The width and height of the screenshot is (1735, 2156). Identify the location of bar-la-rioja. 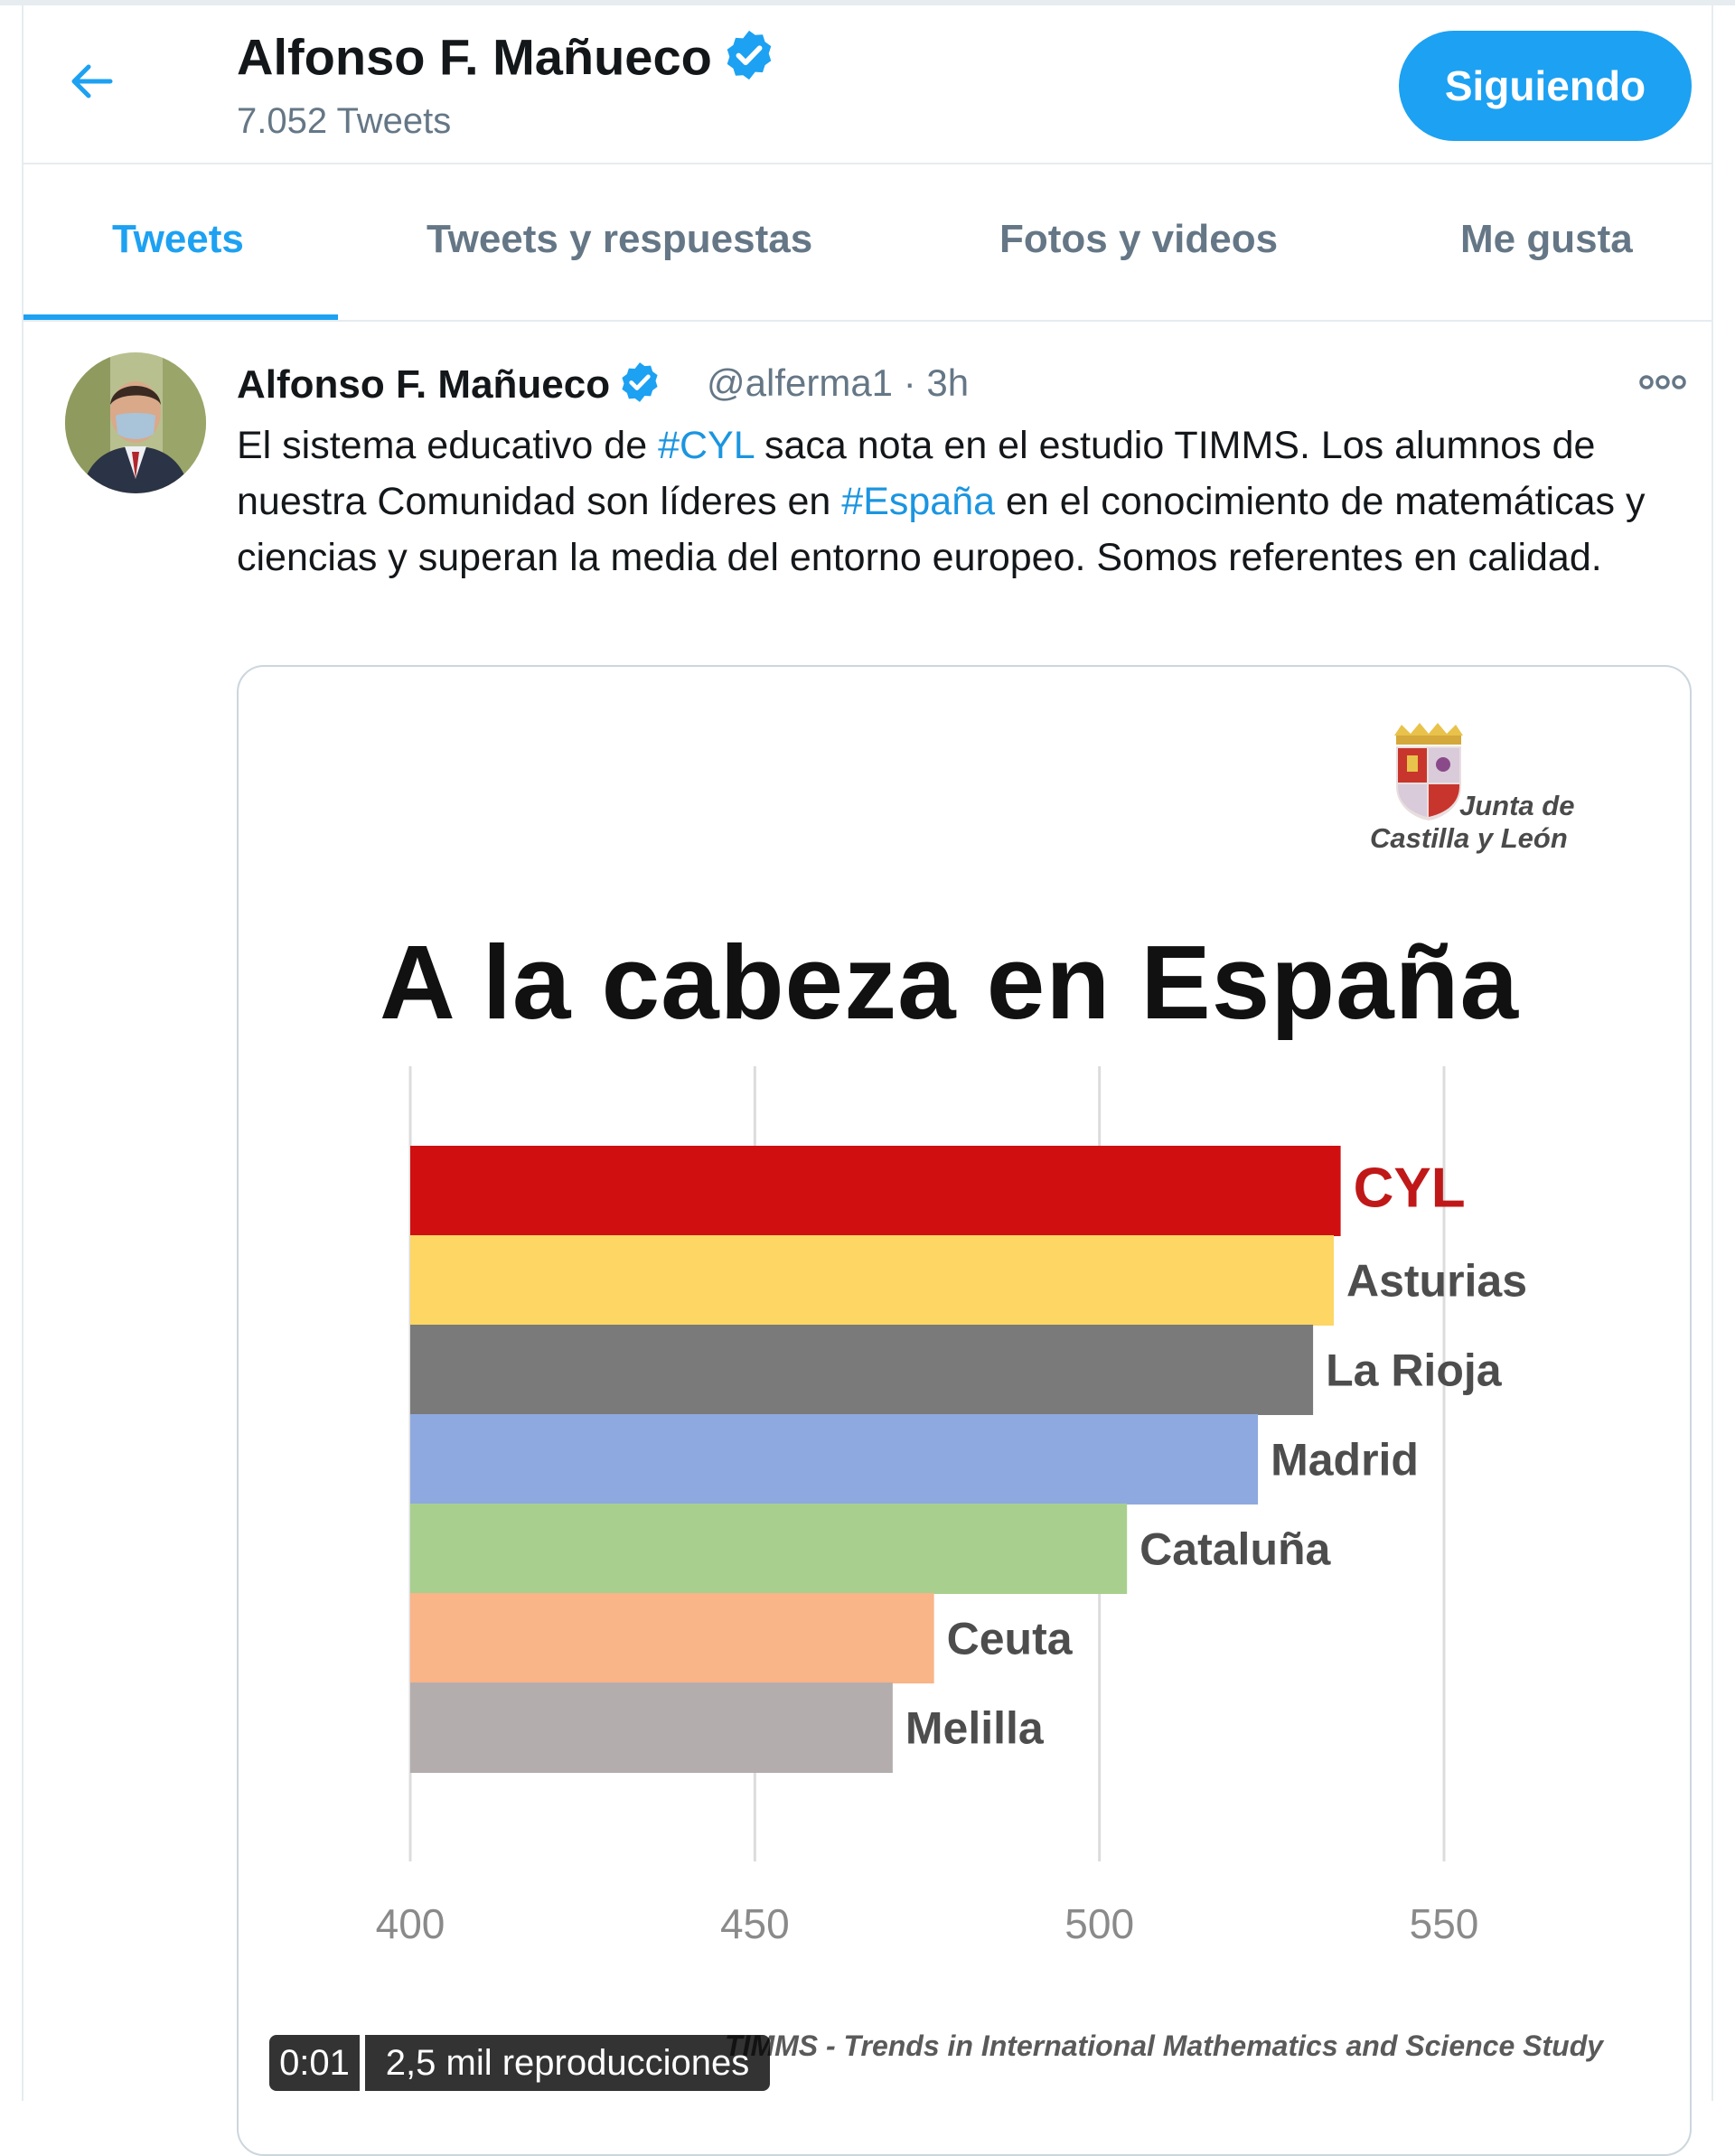
(862, 1370).